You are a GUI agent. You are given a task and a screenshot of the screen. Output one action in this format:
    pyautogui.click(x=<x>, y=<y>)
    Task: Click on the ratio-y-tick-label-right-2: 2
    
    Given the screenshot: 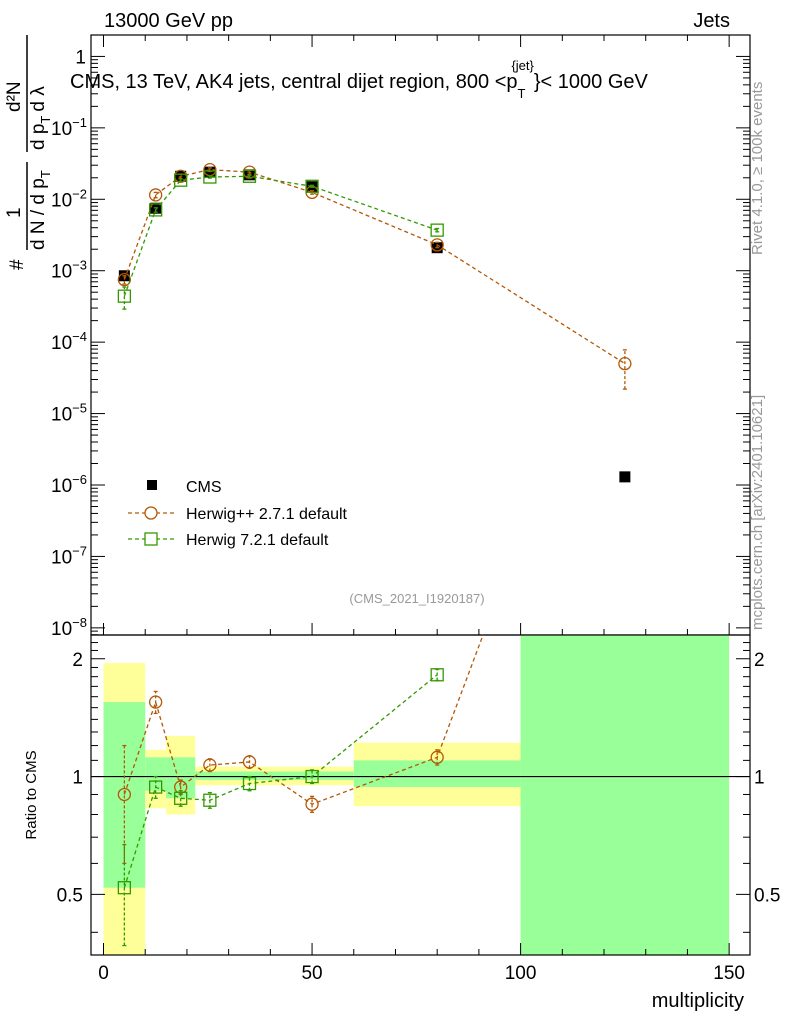 What is the action you would take?
    pyautogui.click(x=759, y=660)
    